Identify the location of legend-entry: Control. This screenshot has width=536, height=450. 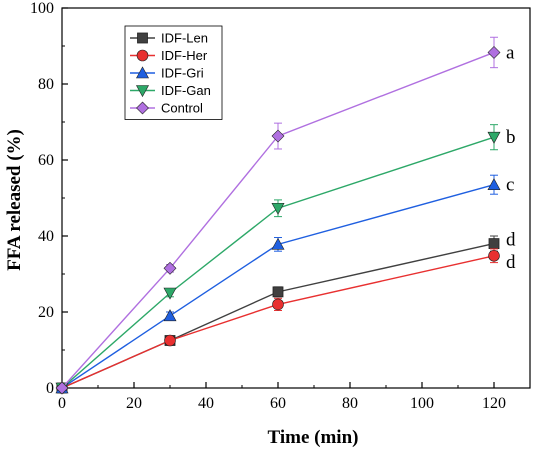
(166, 108).